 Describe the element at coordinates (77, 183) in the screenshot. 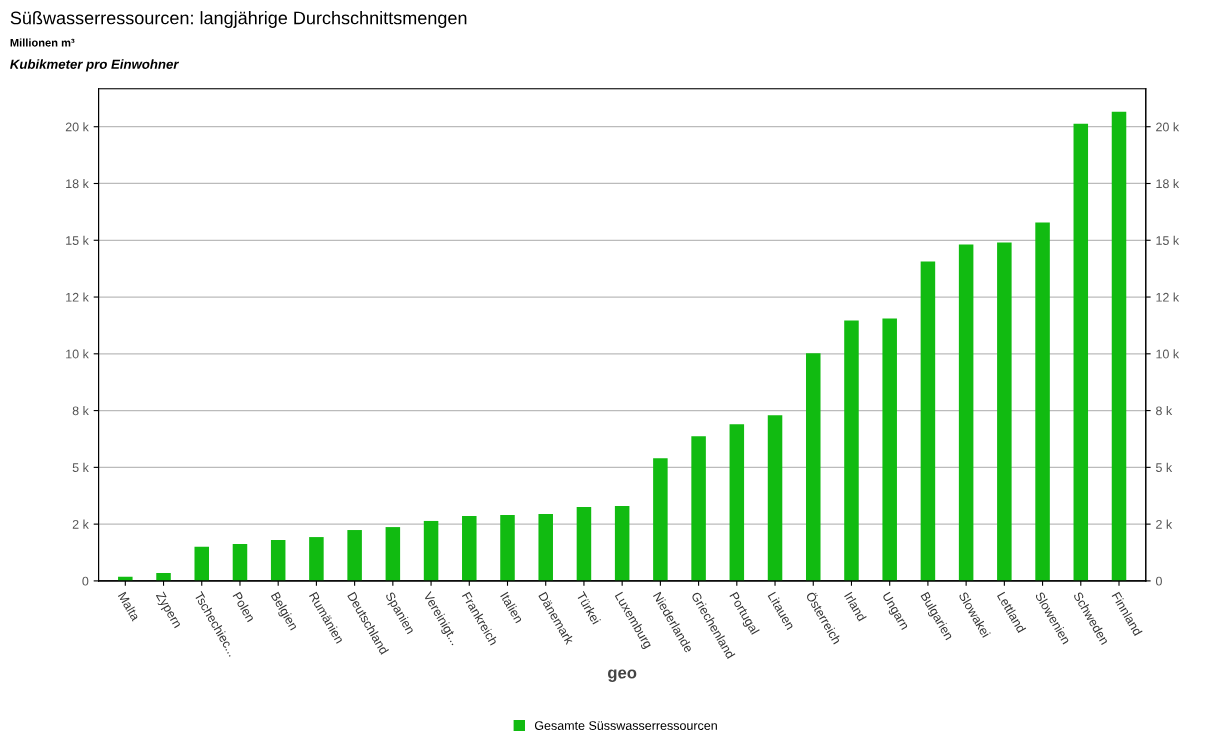

I see `y-tick-label: 18 k` at that location.